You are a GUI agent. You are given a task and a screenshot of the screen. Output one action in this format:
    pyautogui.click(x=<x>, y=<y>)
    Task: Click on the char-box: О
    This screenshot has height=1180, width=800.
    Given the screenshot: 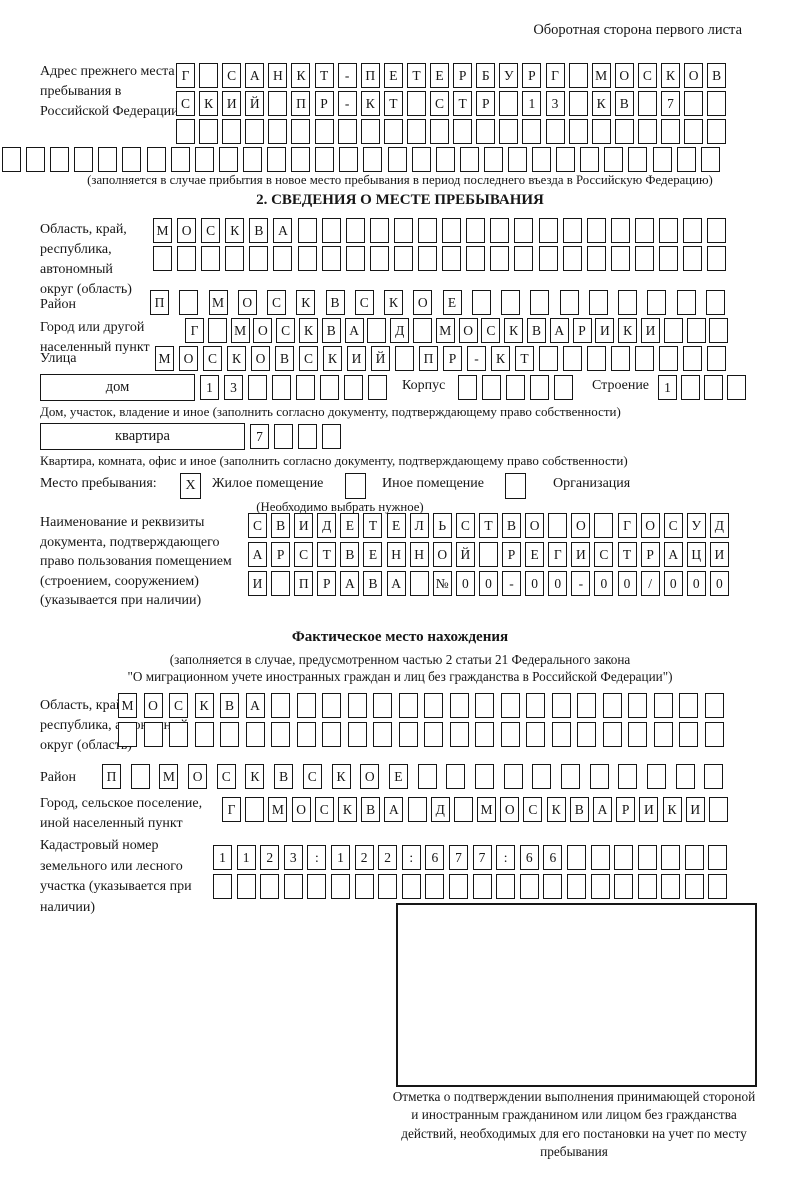 What is the action you would take?
    pyautogui.click(x=650, y=525)
    